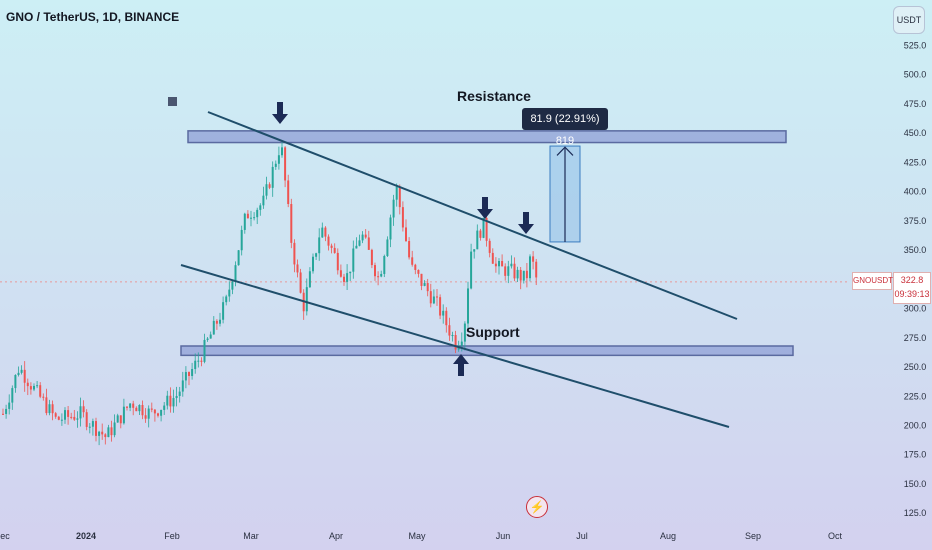 The width and height of the screenshot is (932, 550). What do you see at coordinates (537, 507) in the screenshot?
I see `lightning-icon: ⚡` at bounding box center [537, 507].